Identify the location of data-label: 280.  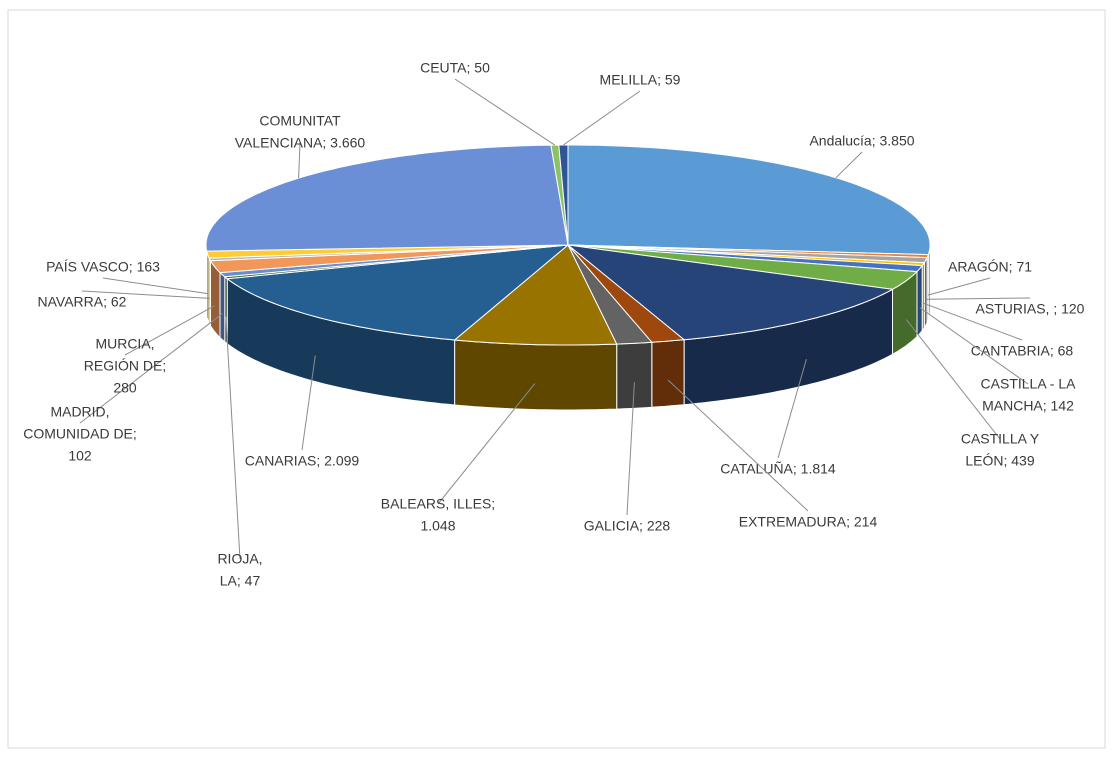
(125, 388).